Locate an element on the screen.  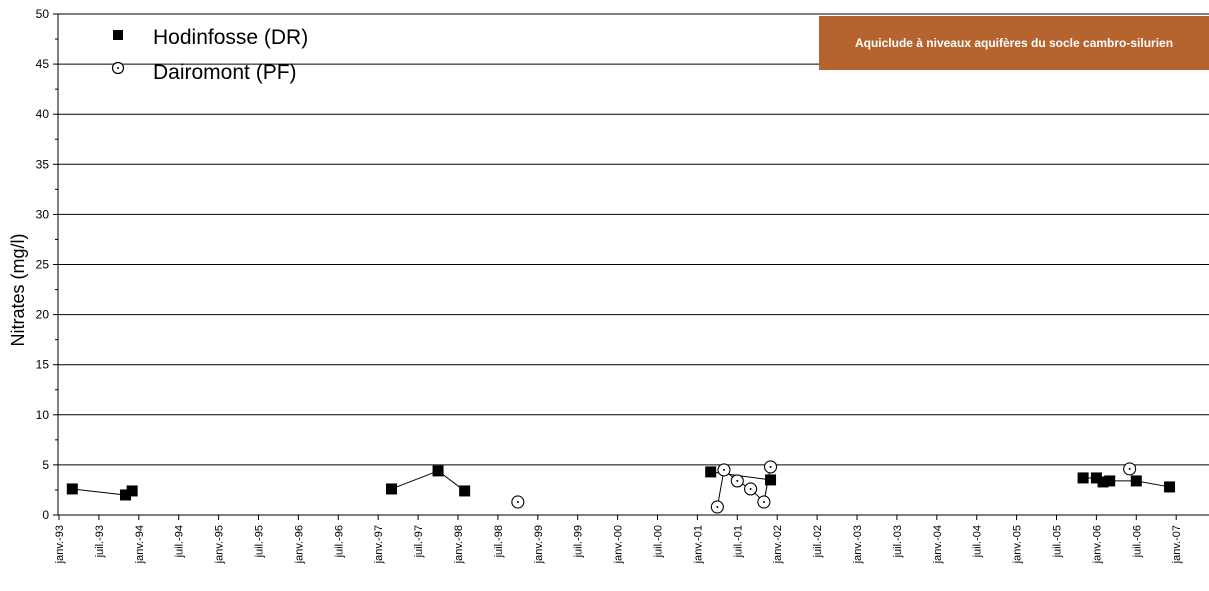
x-tick-label: janv.-00 is located at coordinates (619, 544).